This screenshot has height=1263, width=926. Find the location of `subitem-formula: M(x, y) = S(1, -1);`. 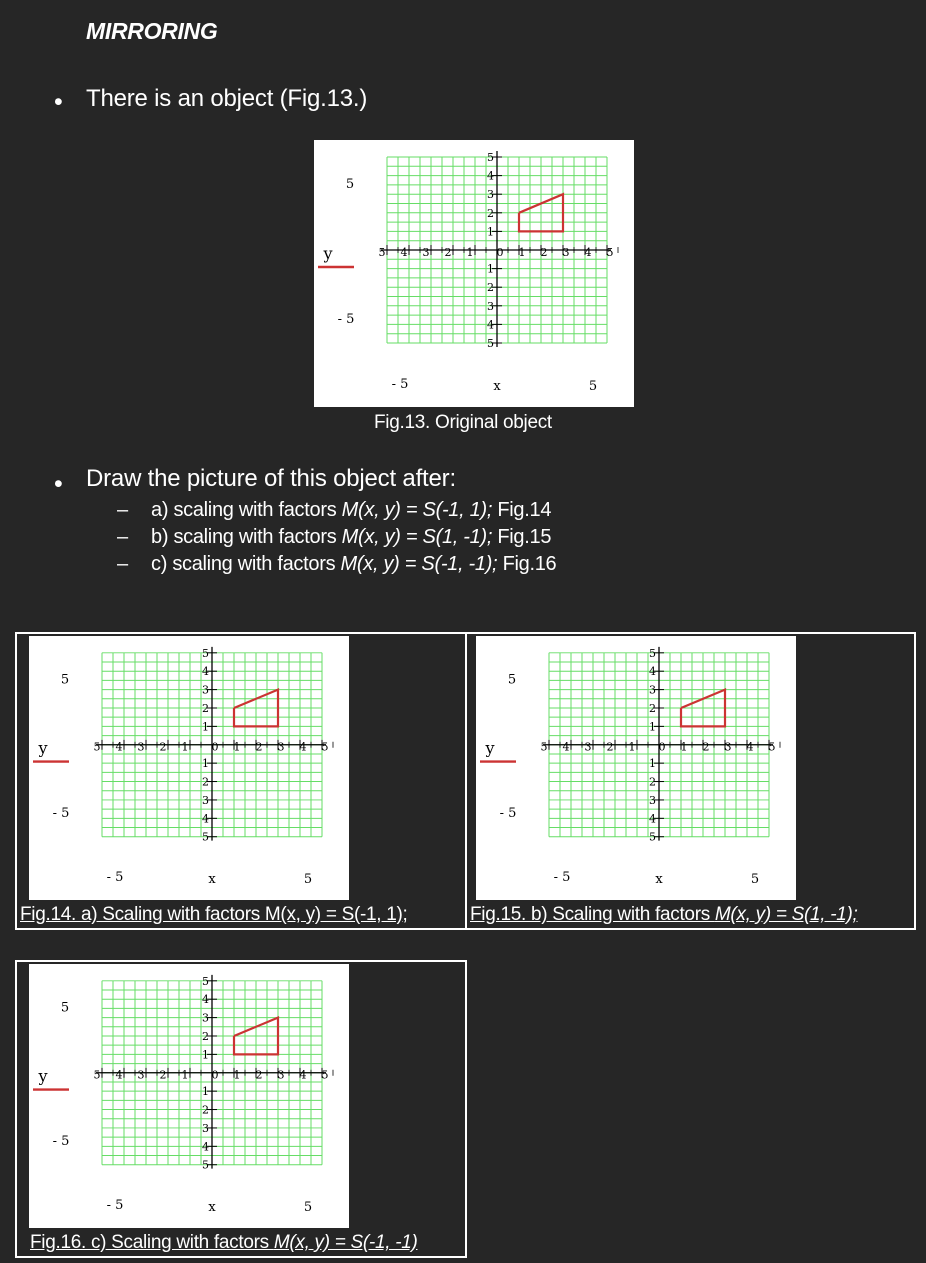

subitem-formula: M(x, y) = S(1, -1); is located at coordinates (417, 537).